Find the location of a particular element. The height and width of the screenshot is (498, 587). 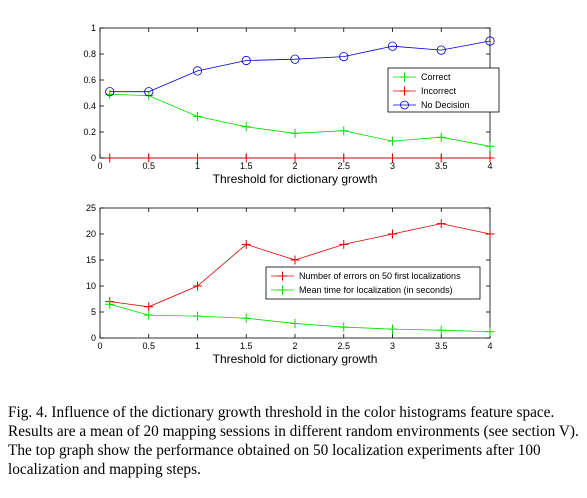

y-tick-label: 0.2 is located at coordinates (89, 132).